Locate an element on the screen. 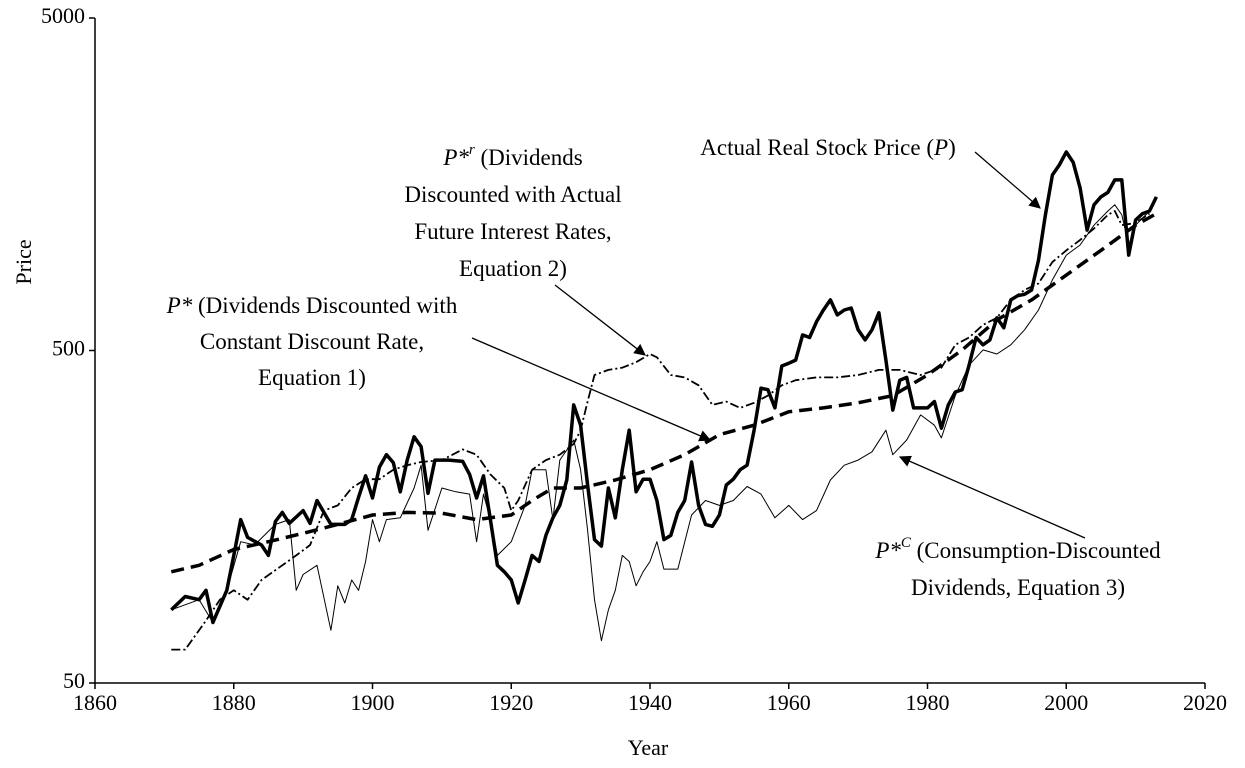  annotation-text: Dividends, Equation 3) is located at coordinates (1018, 587).